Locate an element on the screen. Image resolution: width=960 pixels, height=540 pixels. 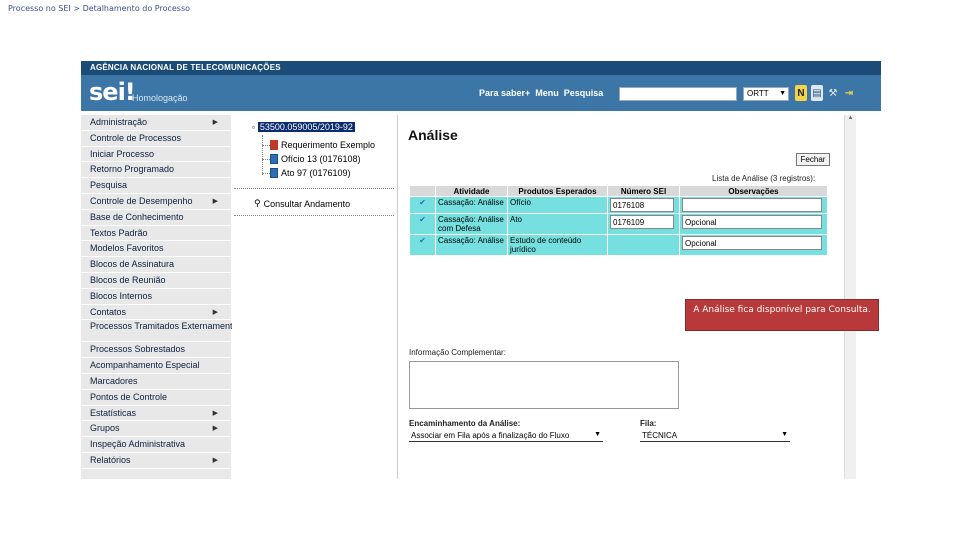
header-check is located at coordinates (422, 191).